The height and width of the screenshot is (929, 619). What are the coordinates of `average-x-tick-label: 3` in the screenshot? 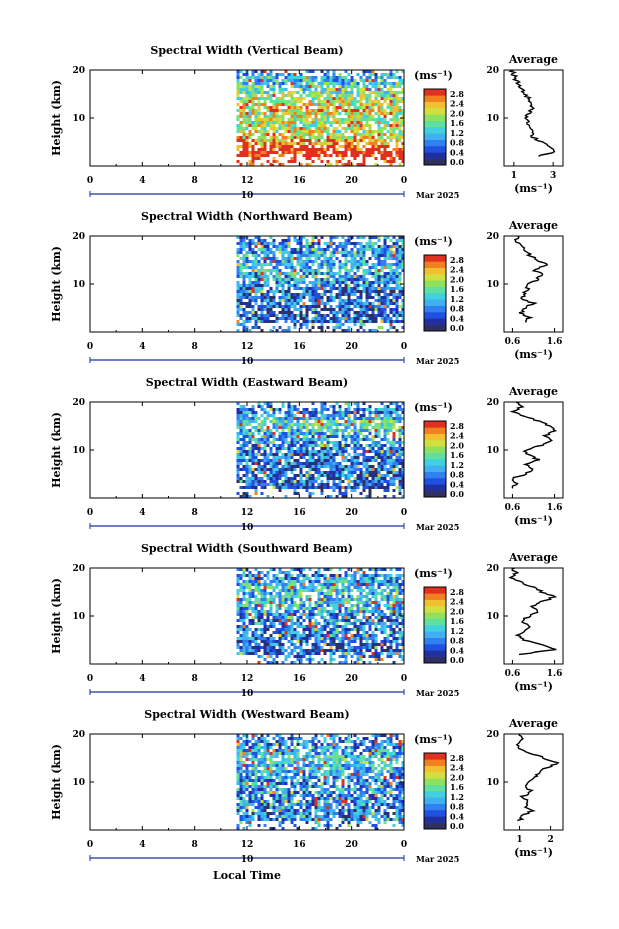 It's located at (553, 176).